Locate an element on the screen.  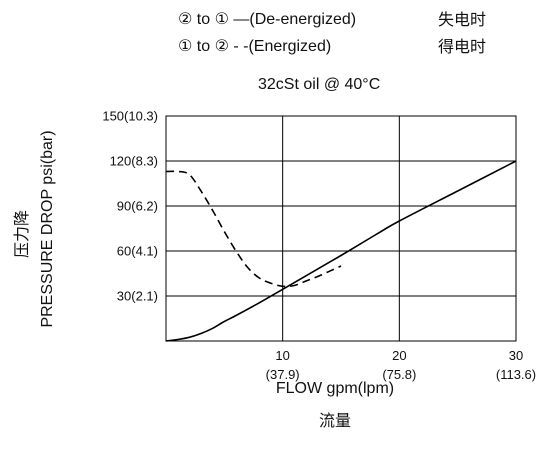
oil-condition-label: 32cSt oil @ 40°C is located at coordinates (319, 84).